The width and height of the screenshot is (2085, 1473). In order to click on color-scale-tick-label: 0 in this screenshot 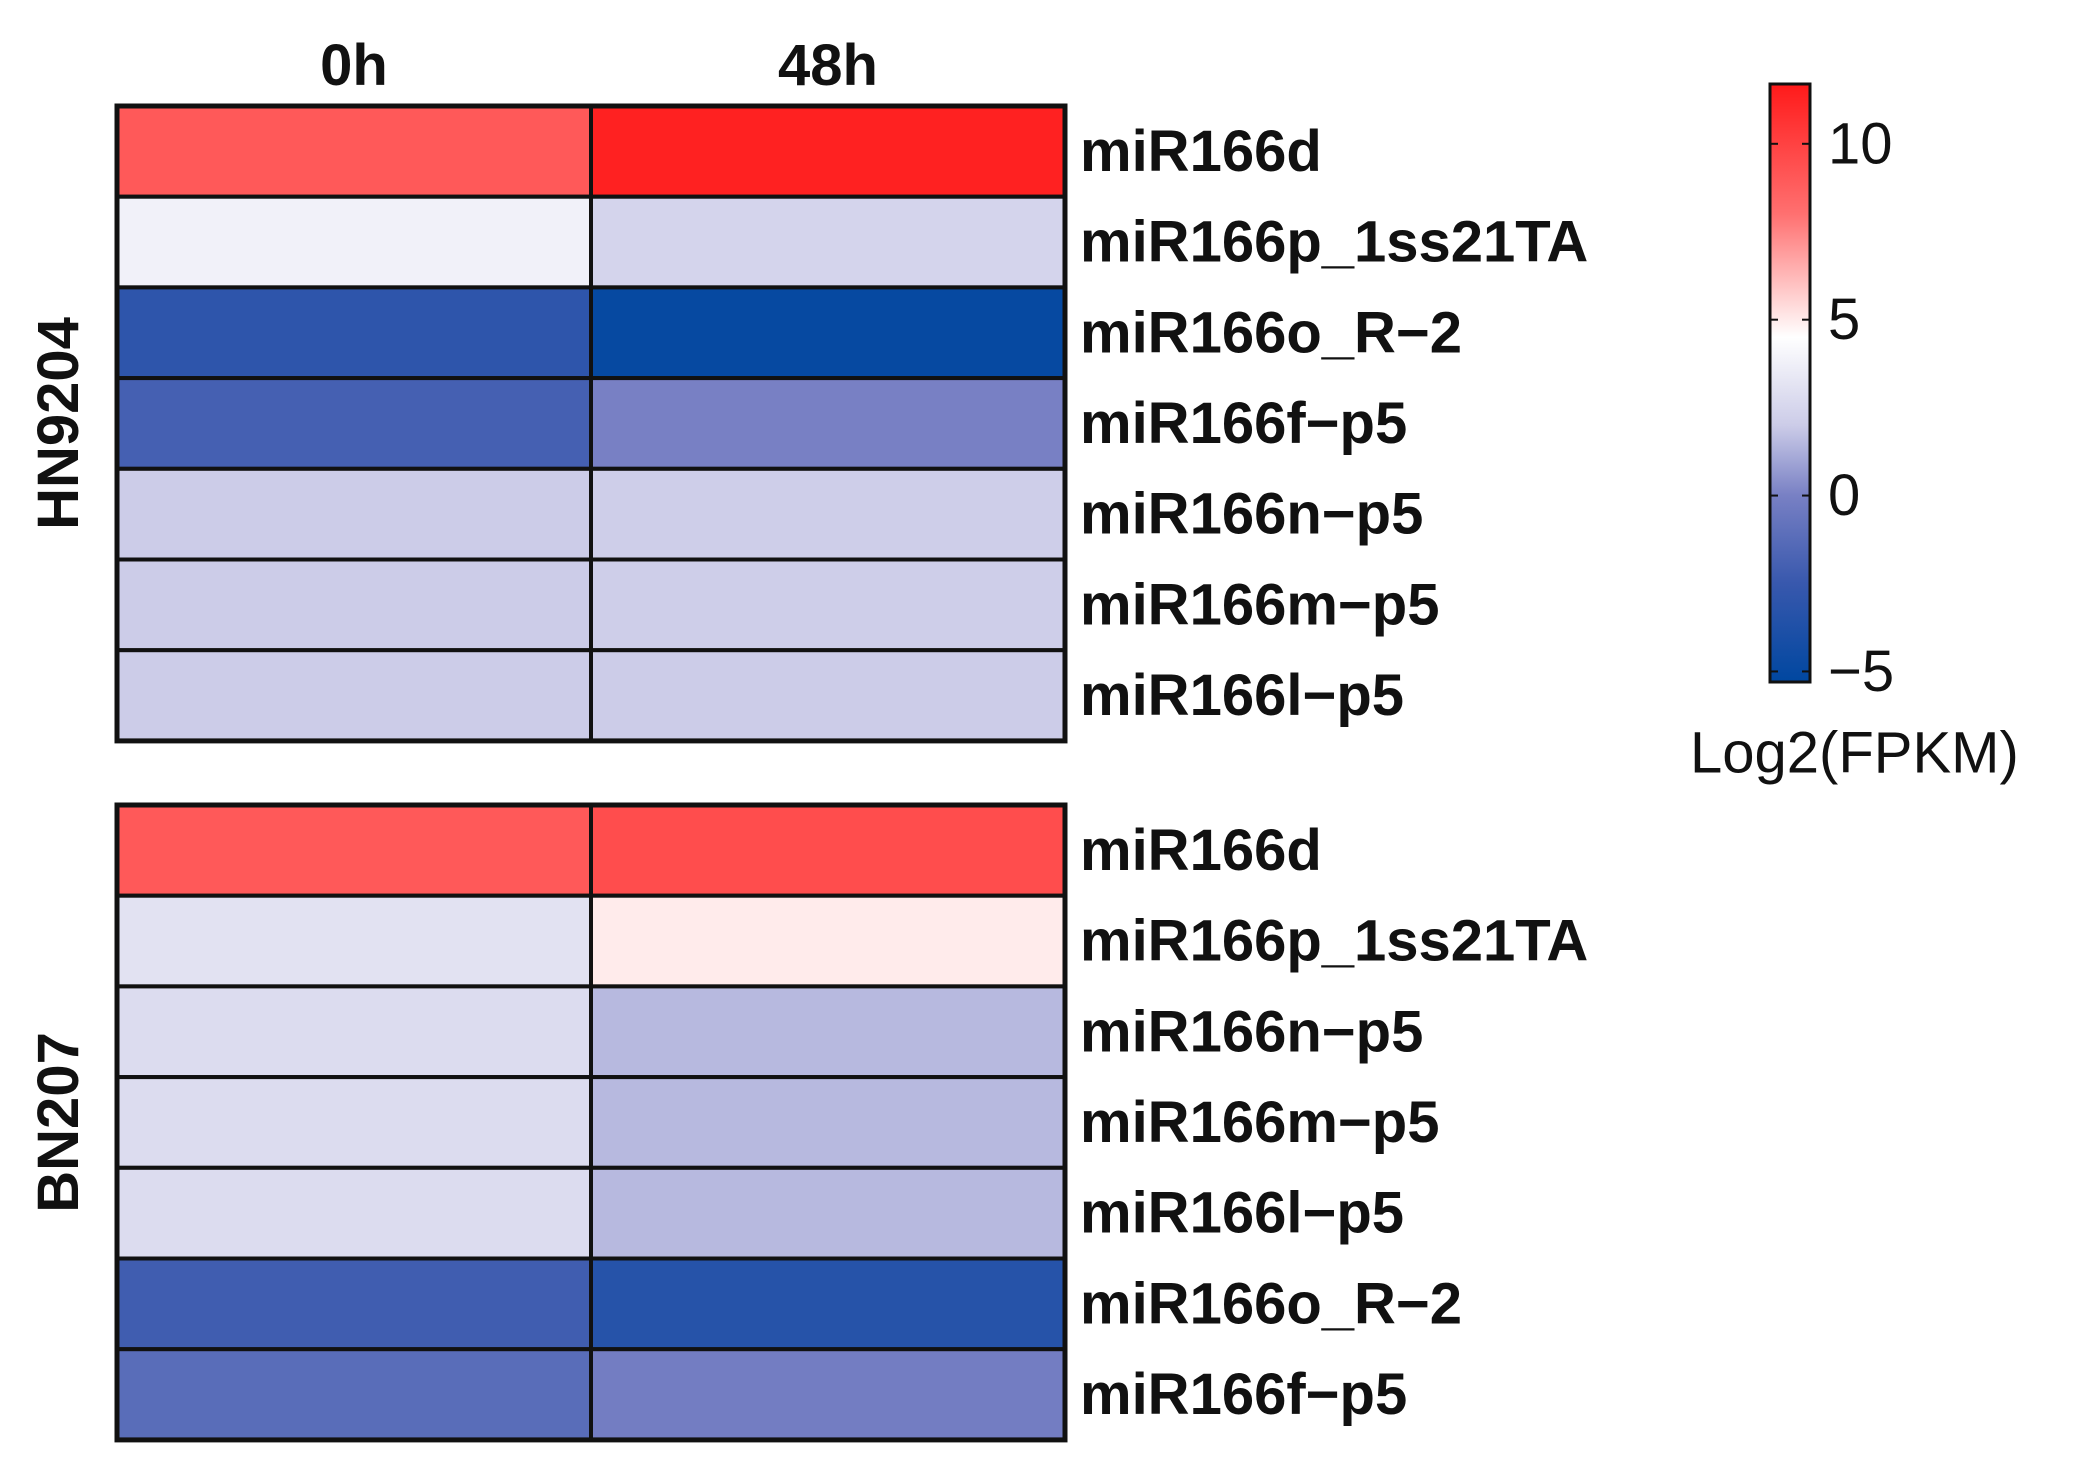, I will do `click(1844, 495)`.